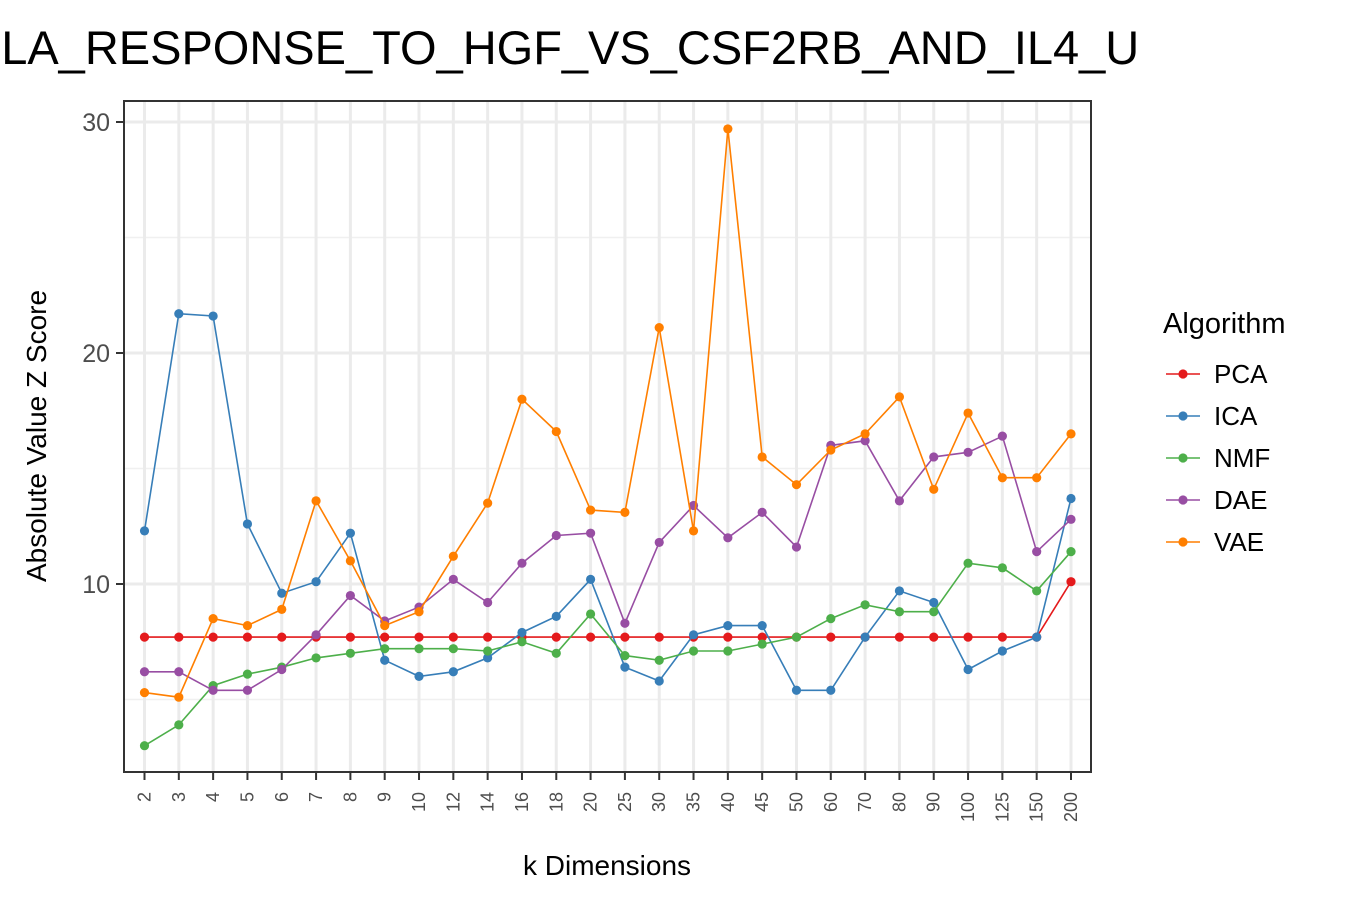 The height and width of the screenshot is (900, 1350). I want to click on x-tick-label: 90, so click(934, 802).